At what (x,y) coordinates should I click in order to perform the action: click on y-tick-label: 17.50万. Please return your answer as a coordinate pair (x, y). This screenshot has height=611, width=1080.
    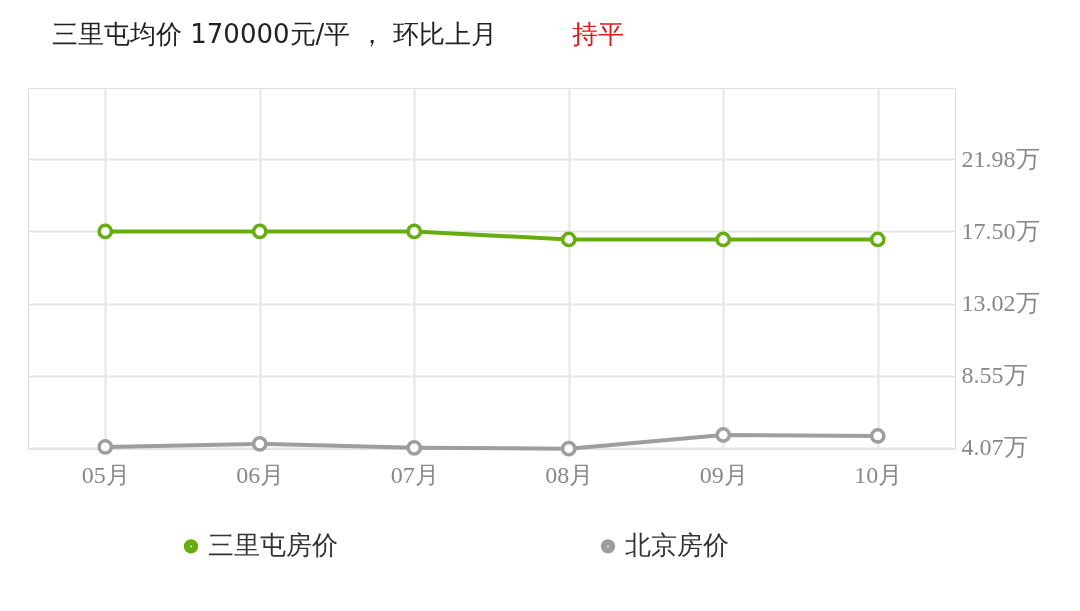
    Looking at the image, I should click on (1000, 230).